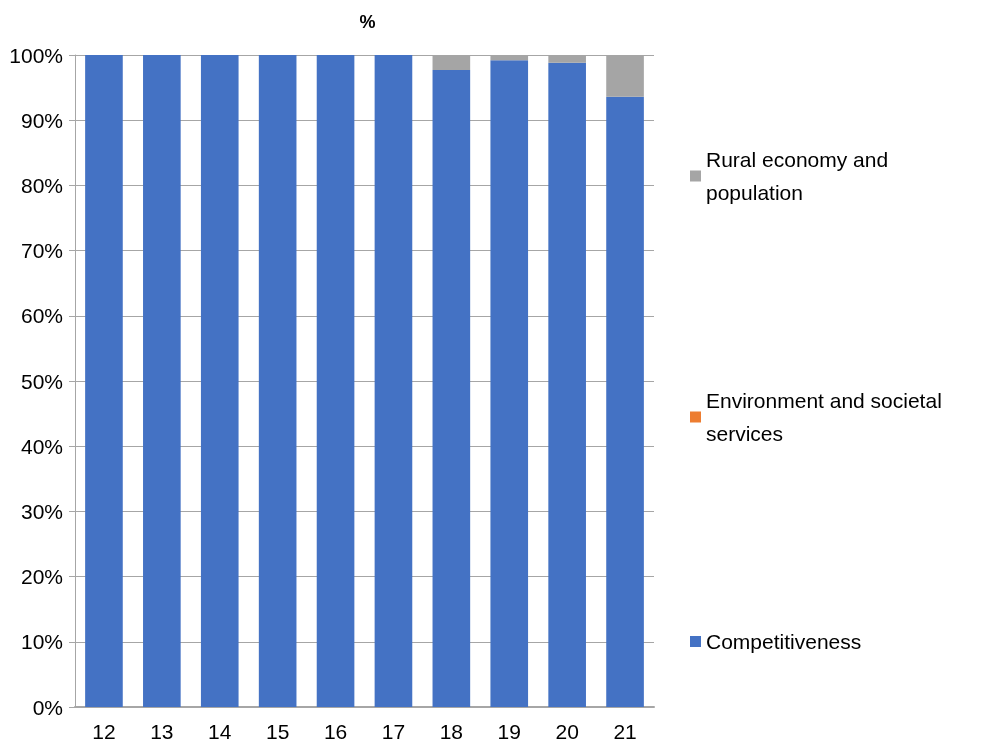  Describe the element at coordinates (335, 731) in the screenshot. I see `x-tick-label: 16` at that location.